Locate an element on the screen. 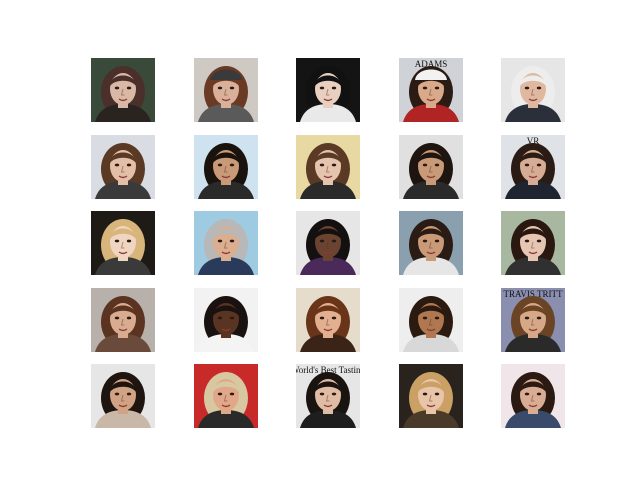 Image resolution: width=640 pixels, height=480 pixels. thumbnail-caption: World's Best Tasting is located at coordinates (328, 370).